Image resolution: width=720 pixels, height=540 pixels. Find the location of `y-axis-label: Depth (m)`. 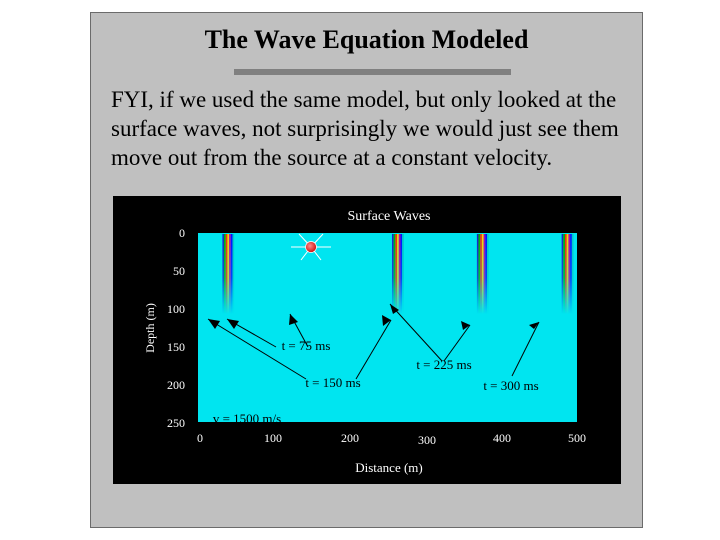

y-axis-label: Depth (m) is located at coordinates (150, 328).